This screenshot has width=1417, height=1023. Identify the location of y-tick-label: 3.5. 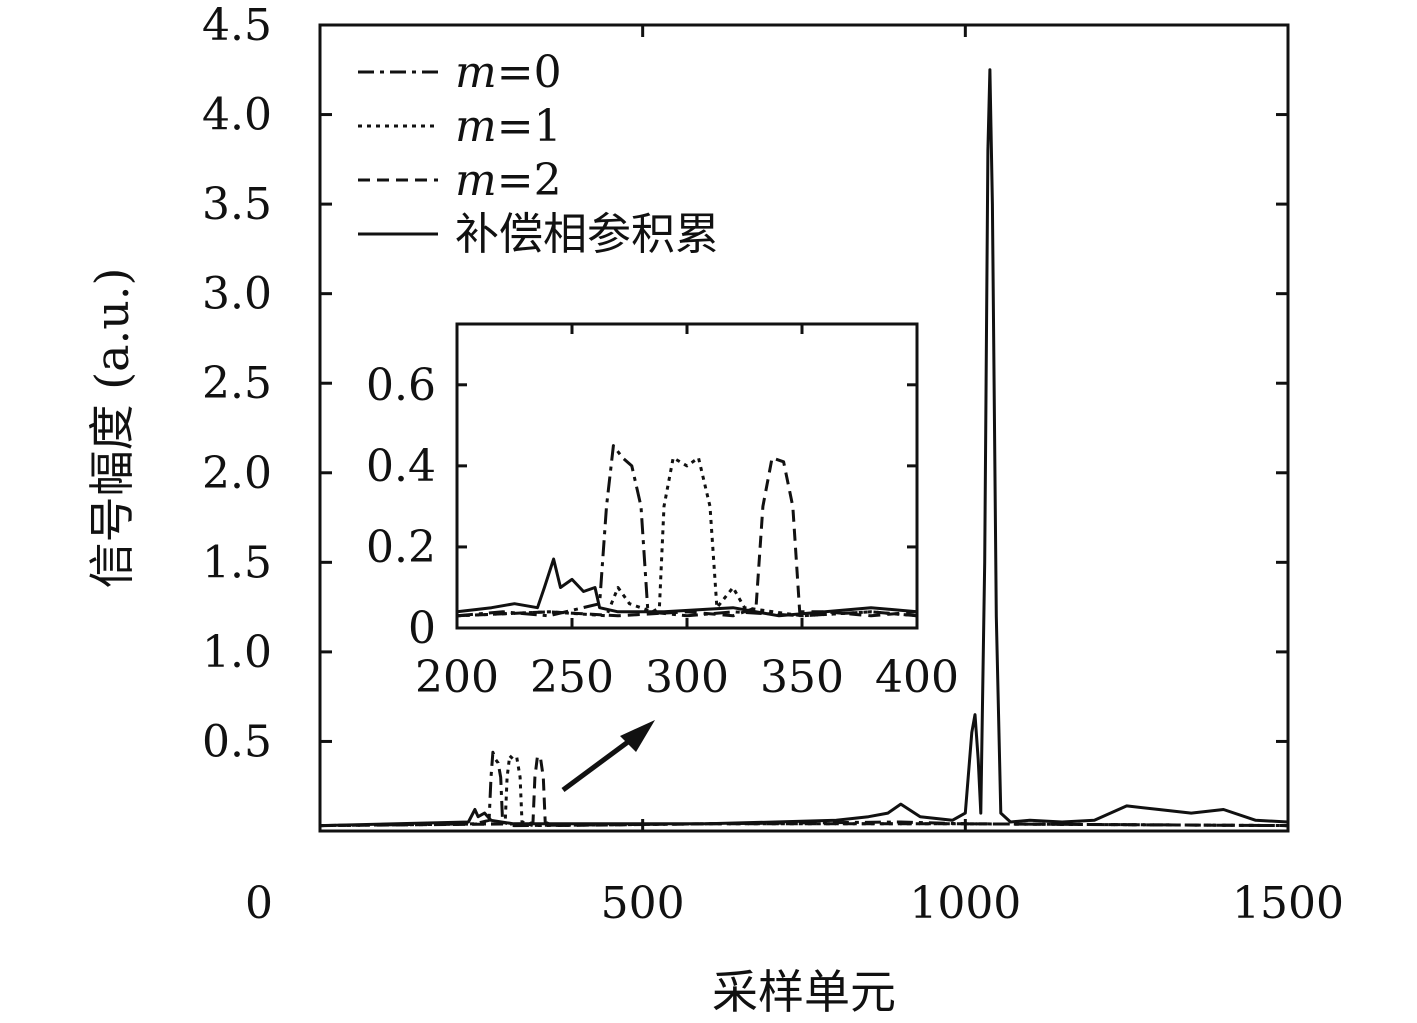
(237, 204).